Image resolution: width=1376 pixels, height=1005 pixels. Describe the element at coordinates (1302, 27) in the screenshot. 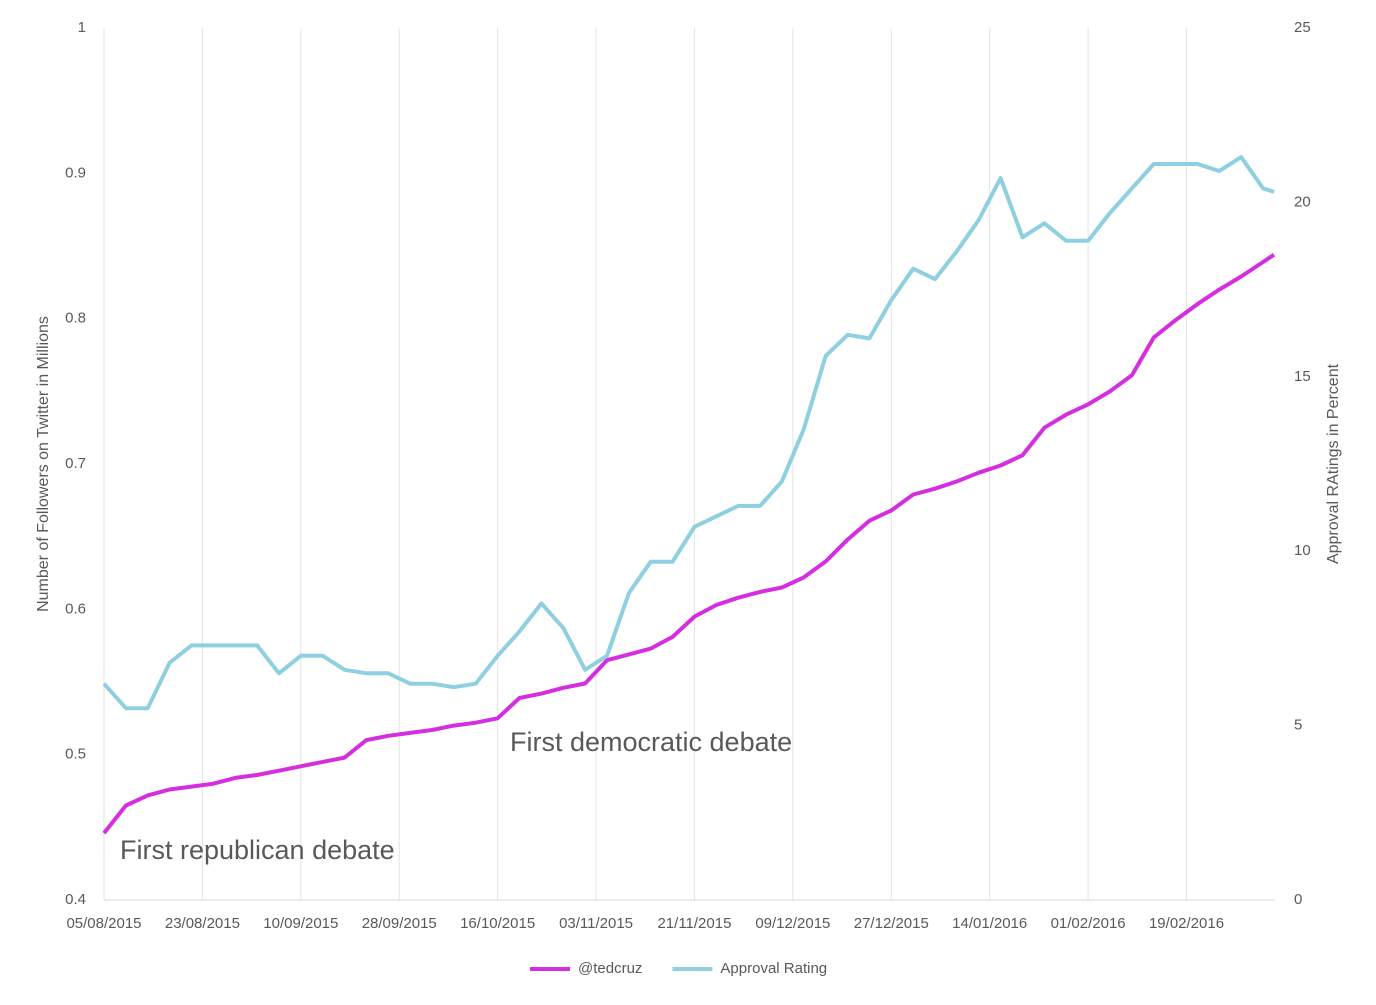

I see `y2-tick-label: 25` at that location.